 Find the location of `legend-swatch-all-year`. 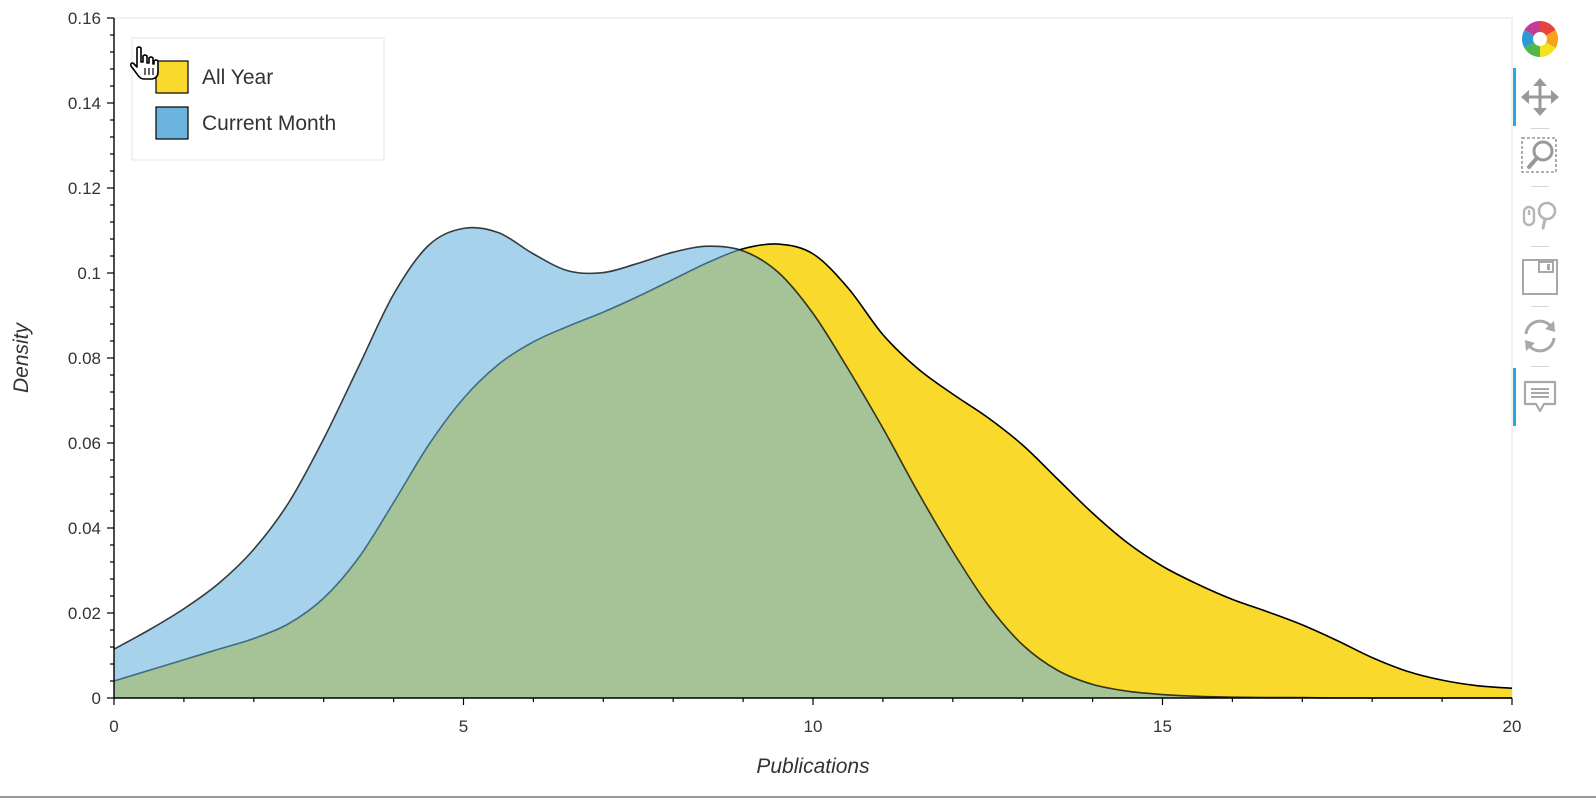

legend-swatch-all-year is located at coordinates (172, 77).